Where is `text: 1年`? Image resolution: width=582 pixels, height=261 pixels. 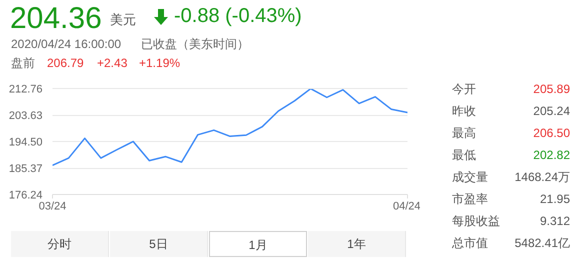
text: 1年 is located at coordinates (357, 244).